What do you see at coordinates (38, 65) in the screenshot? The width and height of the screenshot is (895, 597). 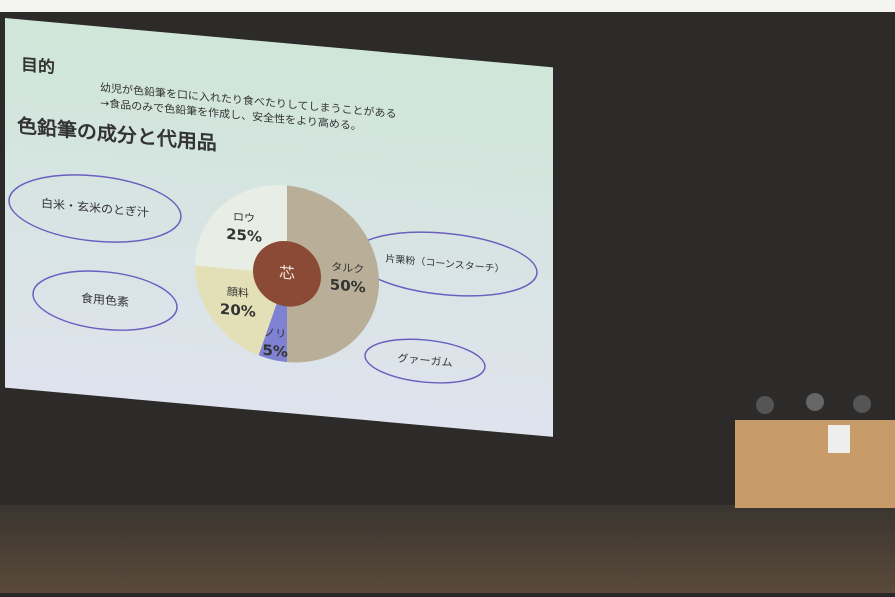 I see `heading: 目的` at bounding box center [38, 65].